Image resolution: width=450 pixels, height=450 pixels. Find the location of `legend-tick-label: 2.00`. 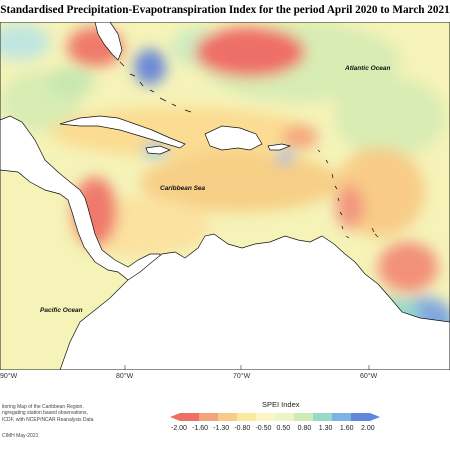

legend-tick-label: 2.00 is located at coordinates (368, 428).